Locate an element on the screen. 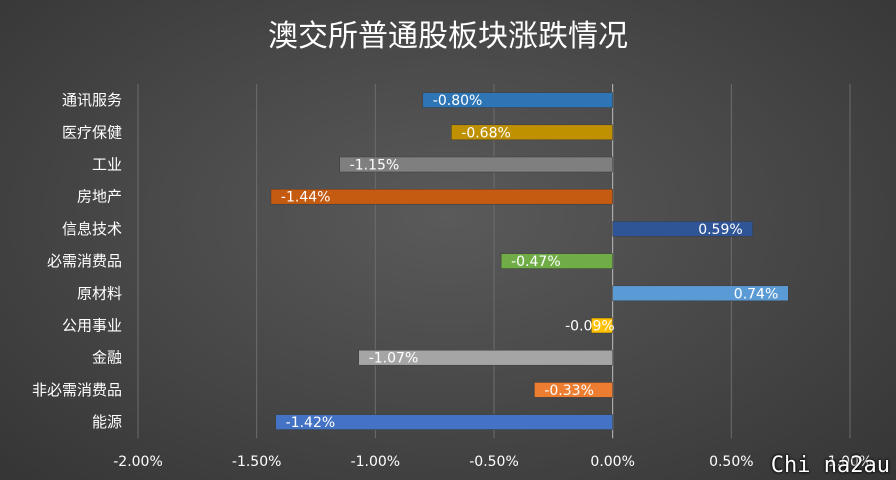 The image size is (896, 480). category-label: 必需消费品 is located at coordinates (84, 261).